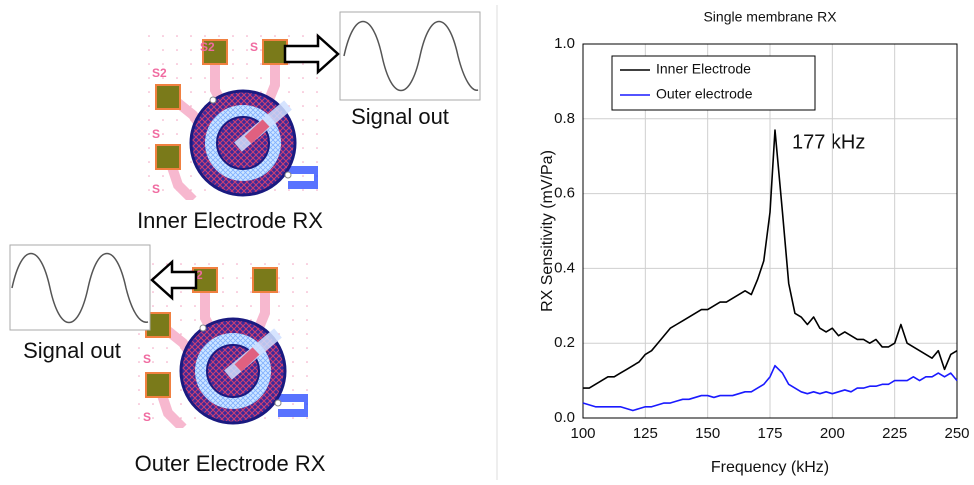  Describe the element at coordinates (713, 83) in the screenshot. I see `legend-box` at that location.